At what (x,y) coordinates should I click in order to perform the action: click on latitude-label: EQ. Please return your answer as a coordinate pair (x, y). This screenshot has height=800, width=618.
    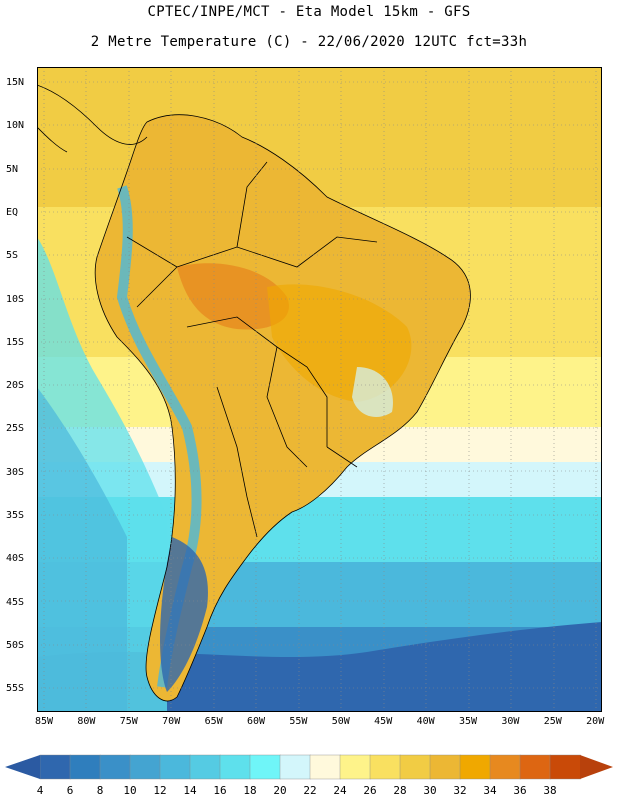
    Looking at the image, I should click on (12, 212).